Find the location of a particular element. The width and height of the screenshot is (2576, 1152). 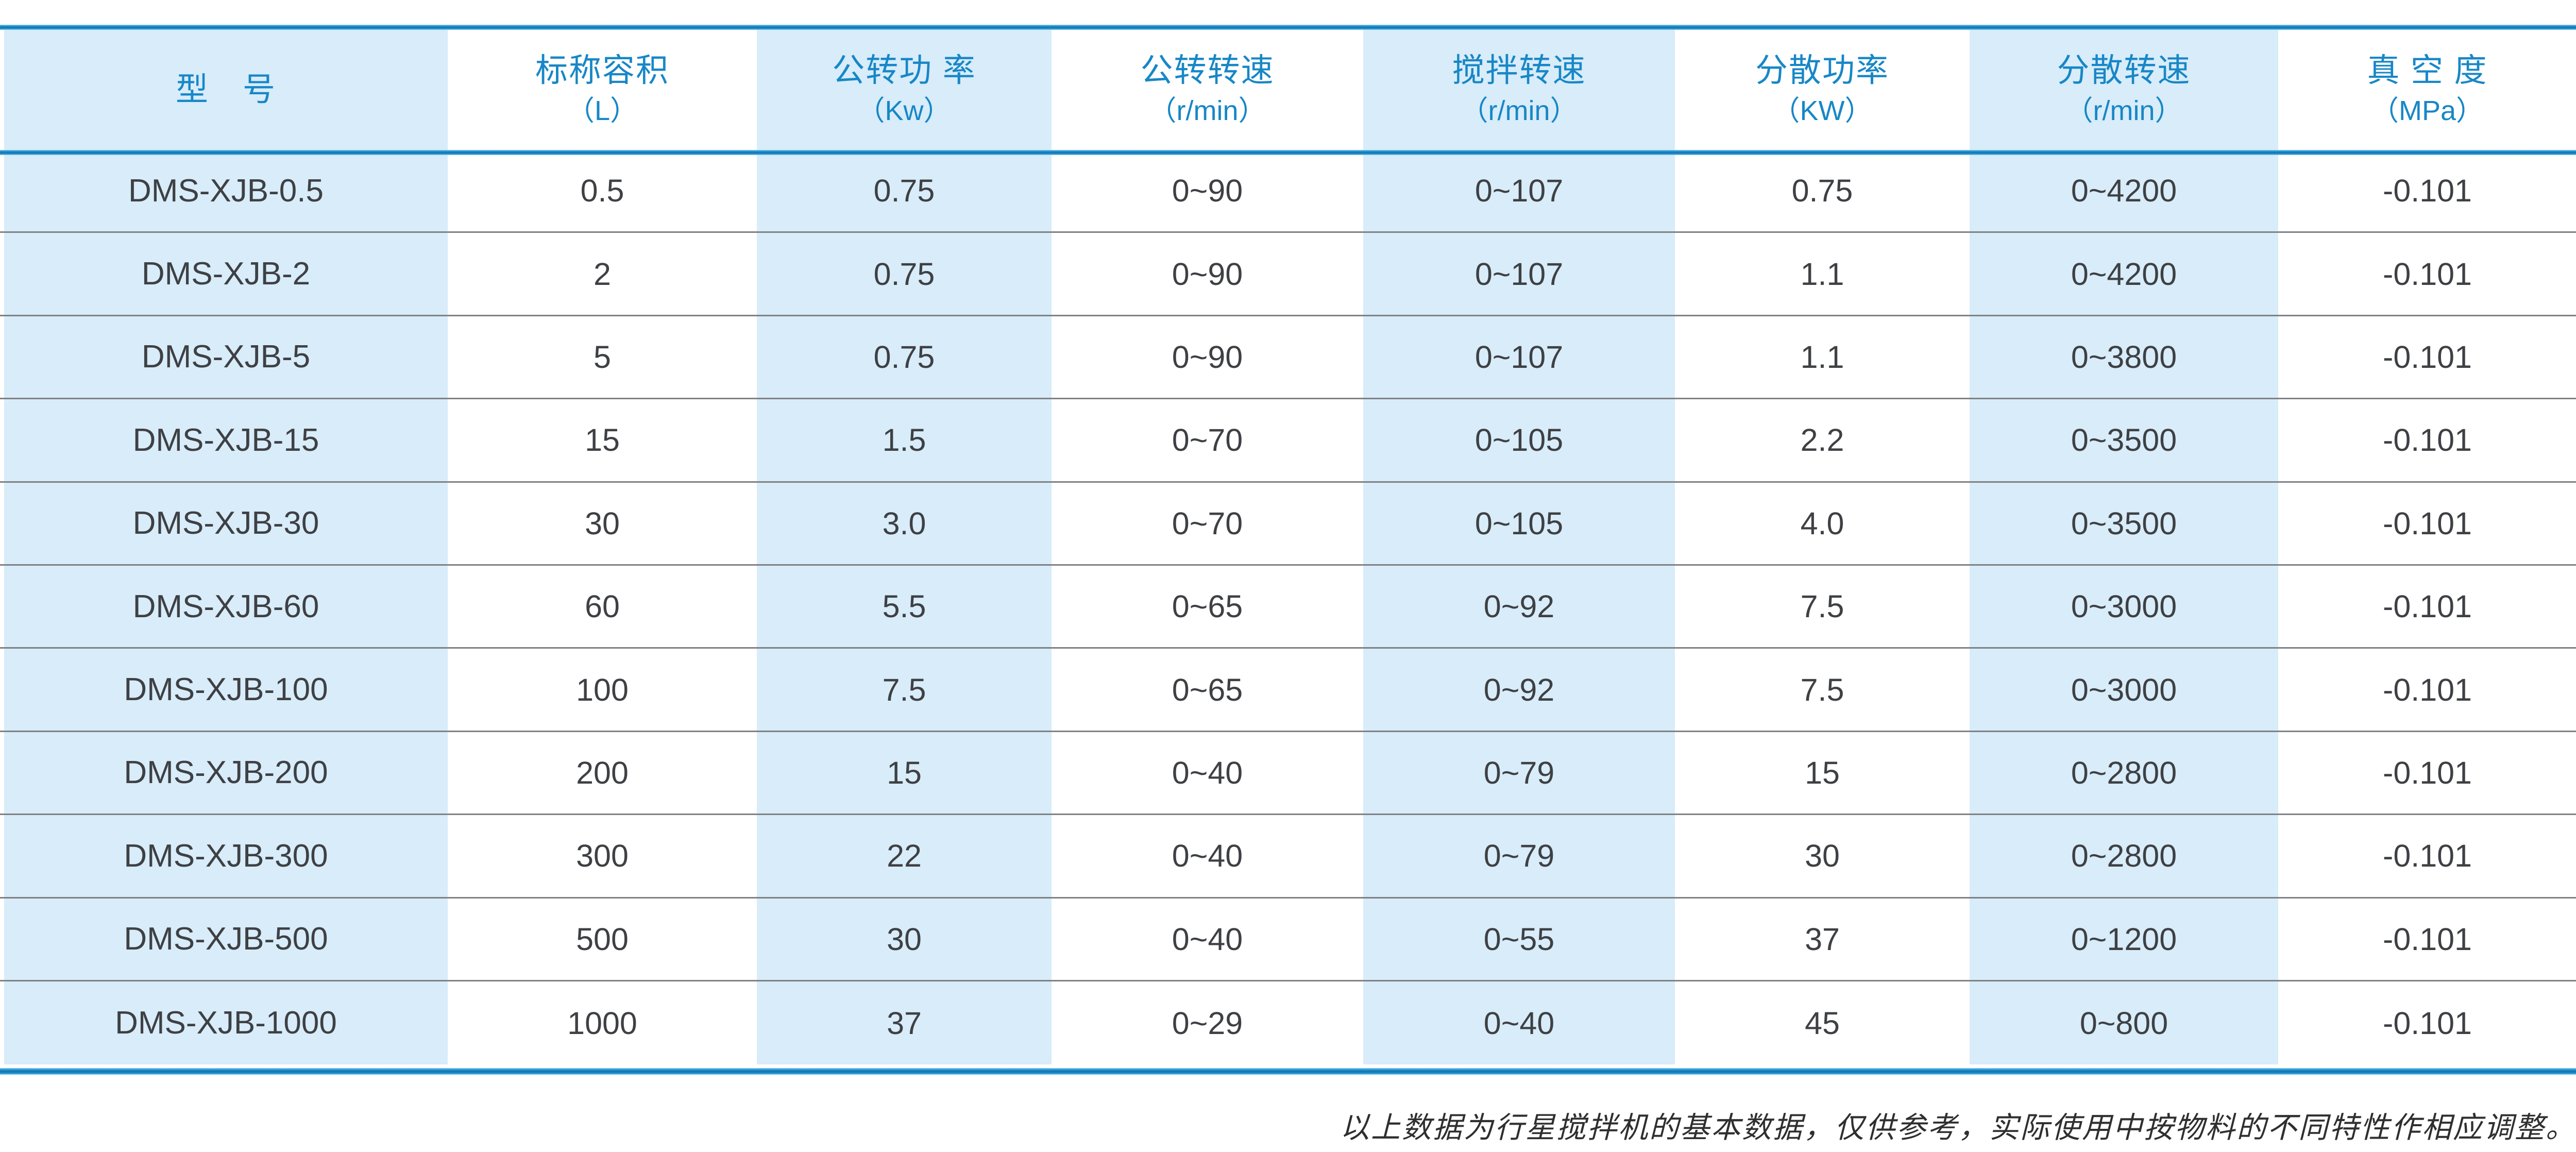

model-cell: DMS-XJB-30 is located at coordinates (224, 523).